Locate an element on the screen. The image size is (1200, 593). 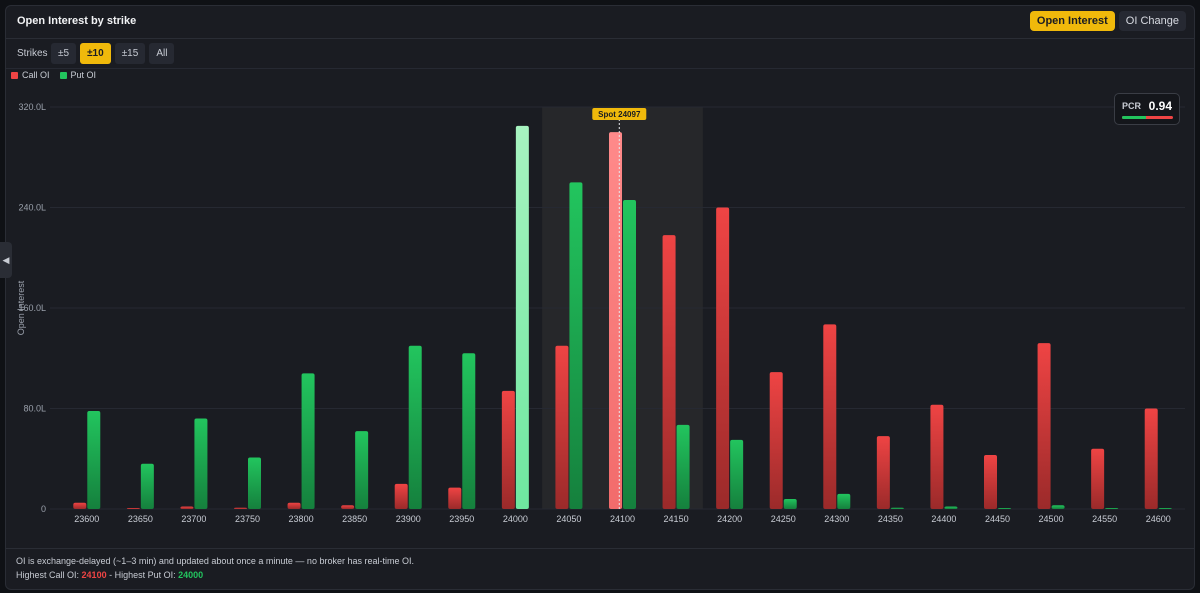
x-tick-label: 23800 is located at coordinates (301, 519).